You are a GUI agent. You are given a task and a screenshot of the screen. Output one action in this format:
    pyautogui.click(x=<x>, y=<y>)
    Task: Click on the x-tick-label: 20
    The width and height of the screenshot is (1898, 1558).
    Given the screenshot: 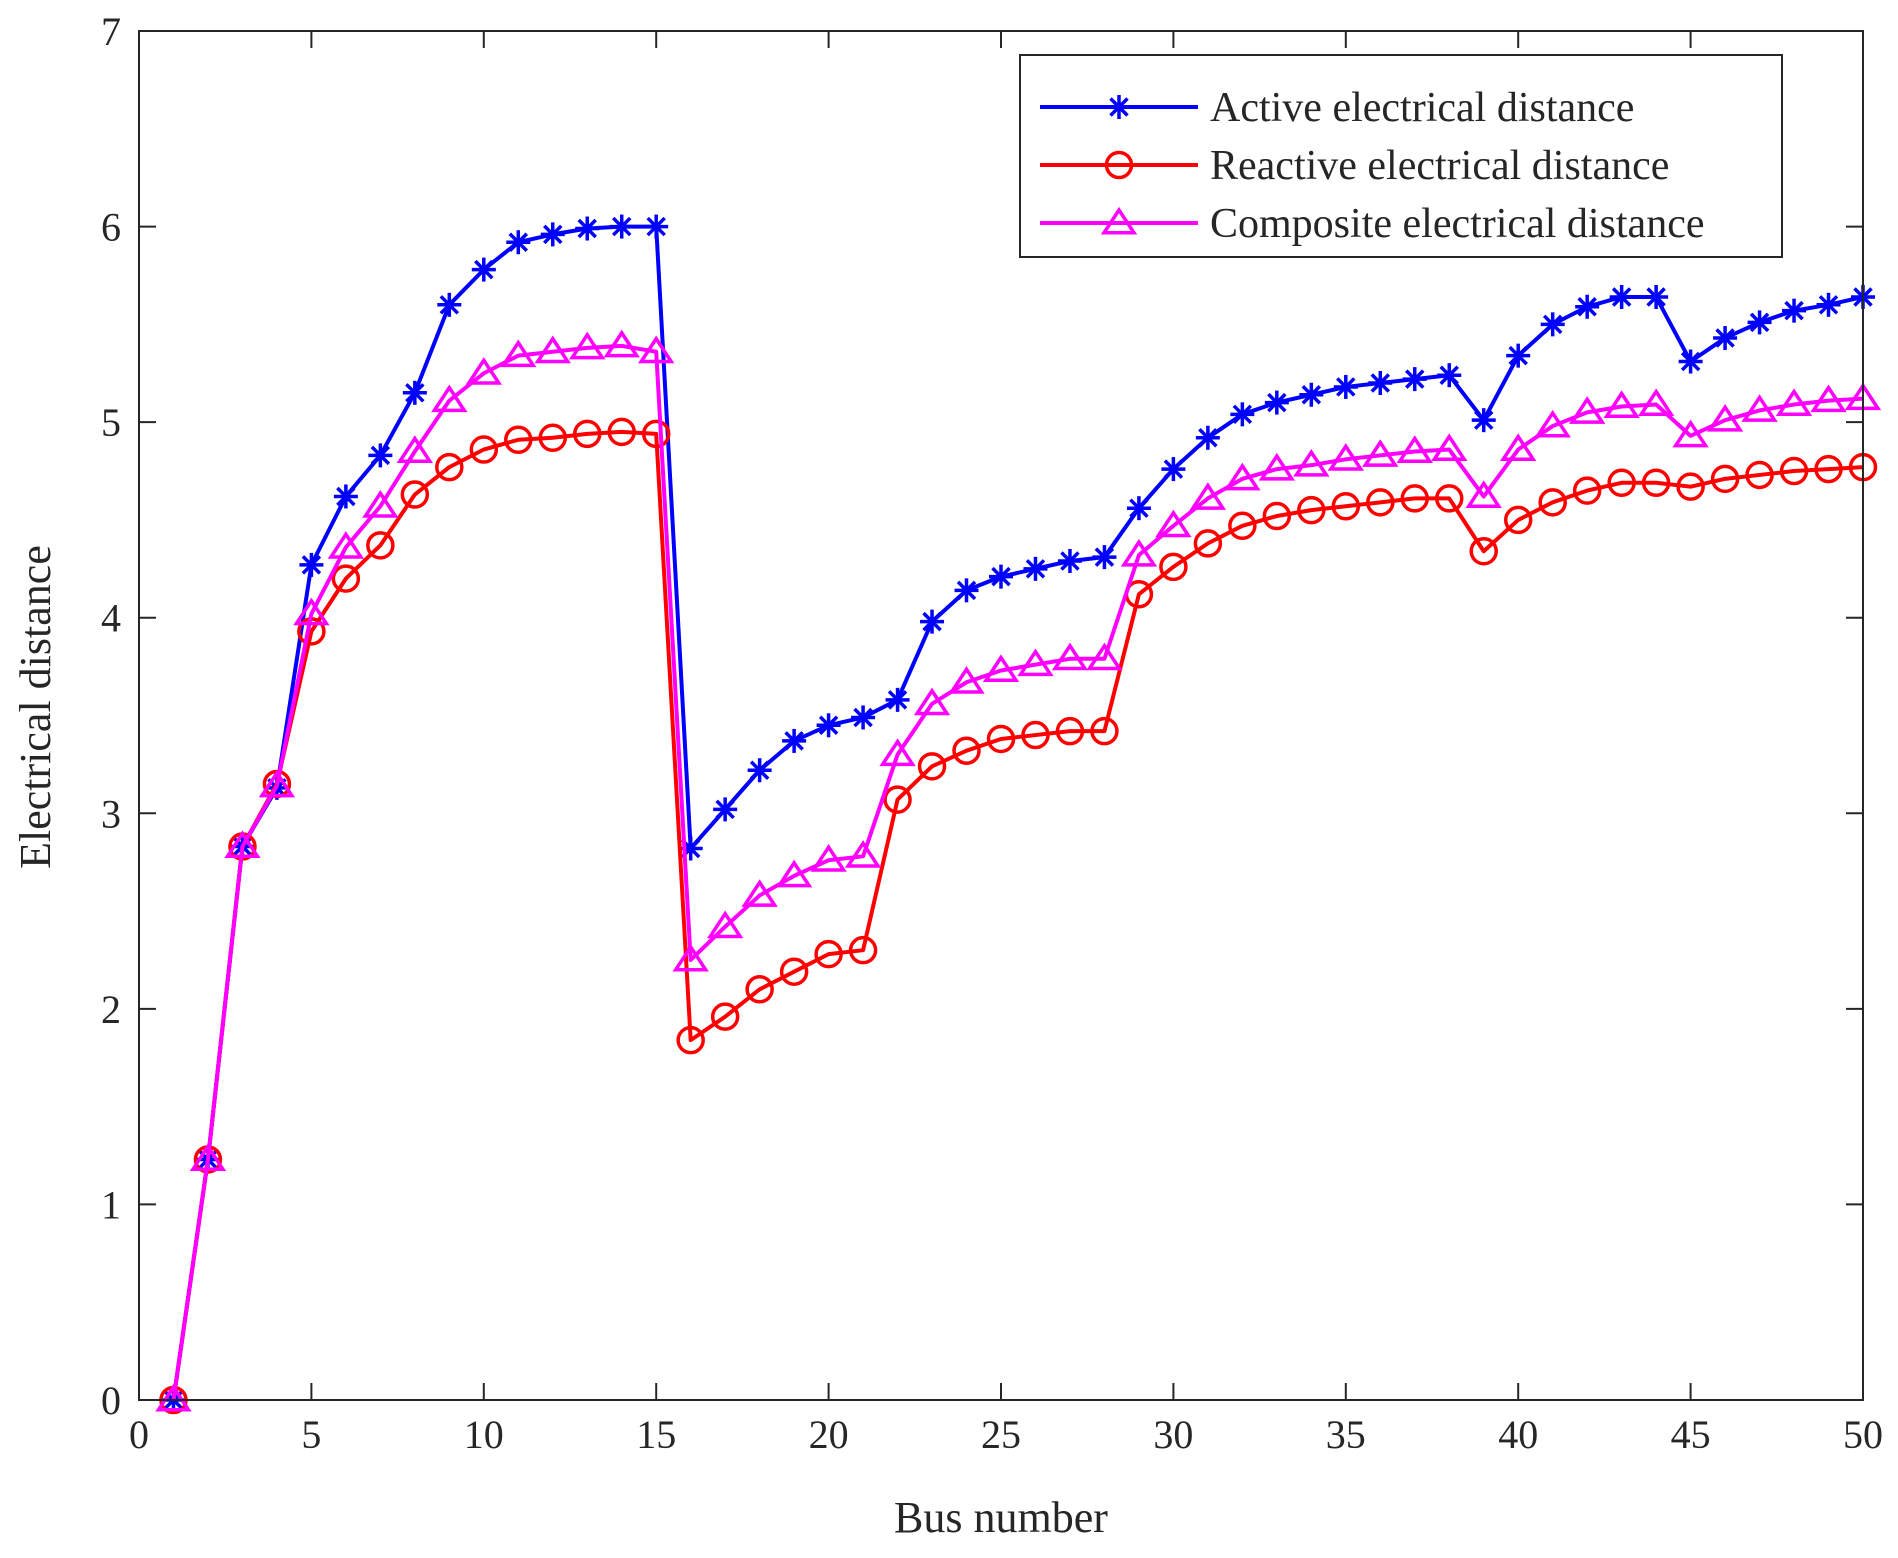 What is the action you would take?
    pyautogui.click(x=829, y=1434)
    